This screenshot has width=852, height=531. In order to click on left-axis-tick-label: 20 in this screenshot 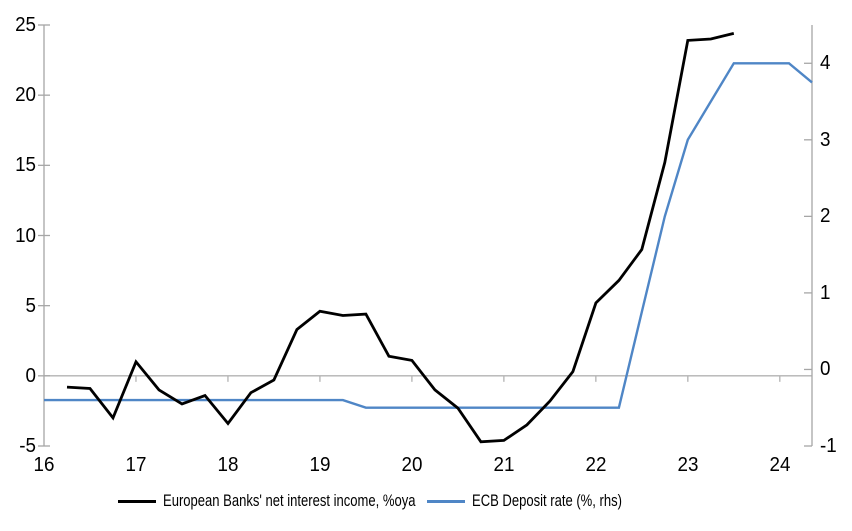, I will do `click(26, 95)`.